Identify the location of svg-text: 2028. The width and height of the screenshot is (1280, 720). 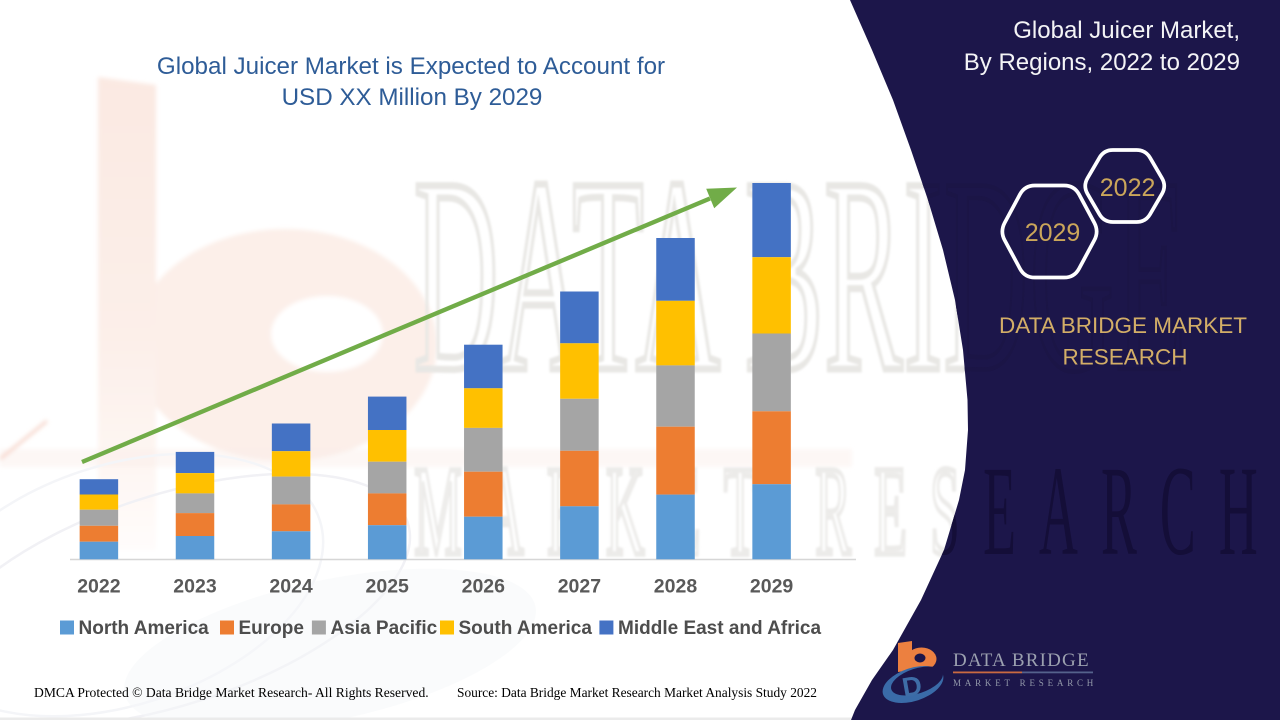
(676, 587).